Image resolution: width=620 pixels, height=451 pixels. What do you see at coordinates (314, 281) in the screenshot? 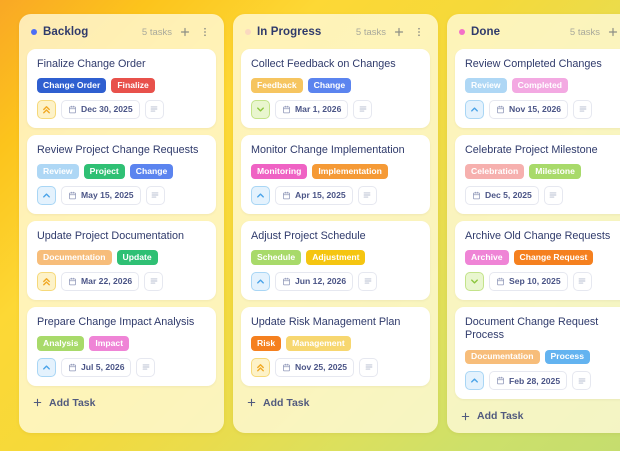
I see `due-date-chip: Jun 12, 2026` at bounding box center [314, 281].